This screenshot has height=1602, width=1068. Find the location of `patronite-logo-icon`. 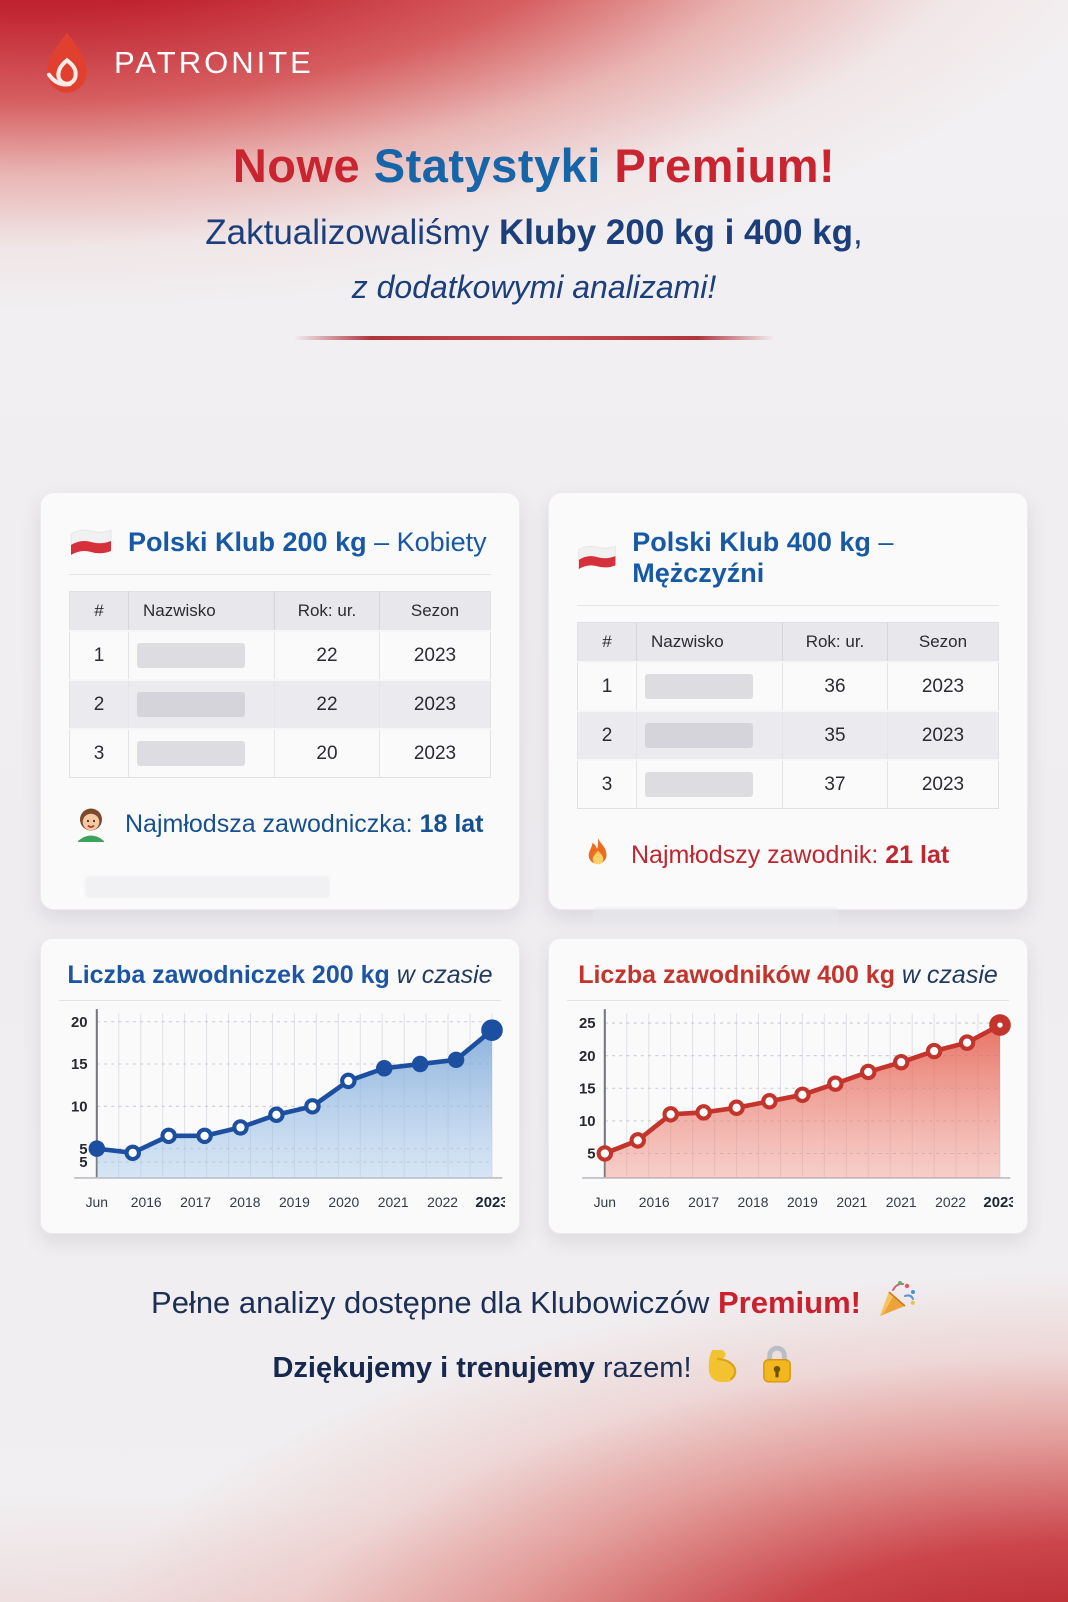

patronite-logo-icon is located at coordinates (66, 62).